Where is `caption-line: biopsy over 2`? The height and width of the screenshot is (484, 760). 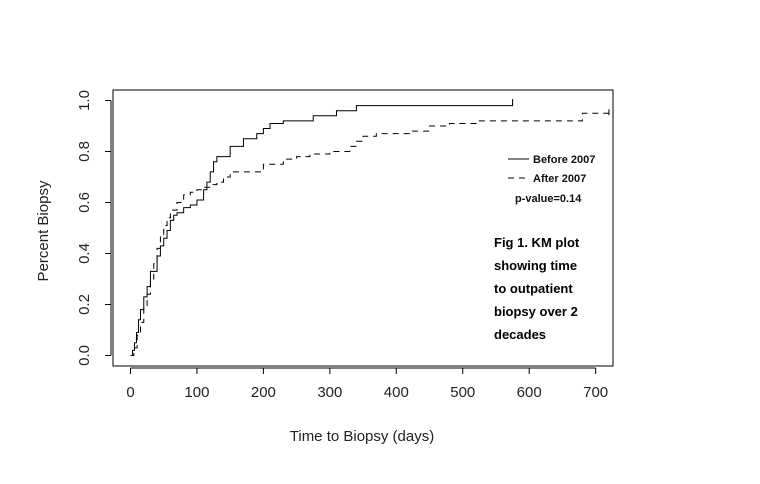
caption-line: biopsy over 2 is located at coordinates (536, 311).